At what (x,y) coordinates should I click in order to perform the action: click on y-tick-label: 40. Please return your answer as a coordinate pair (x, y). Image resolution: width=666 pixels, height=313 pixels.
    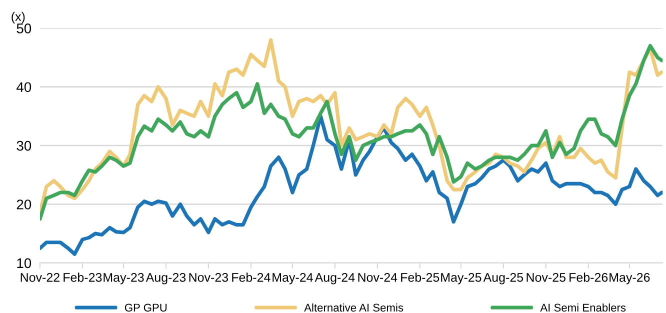
    Looking at the image, I should click on (24, 87).